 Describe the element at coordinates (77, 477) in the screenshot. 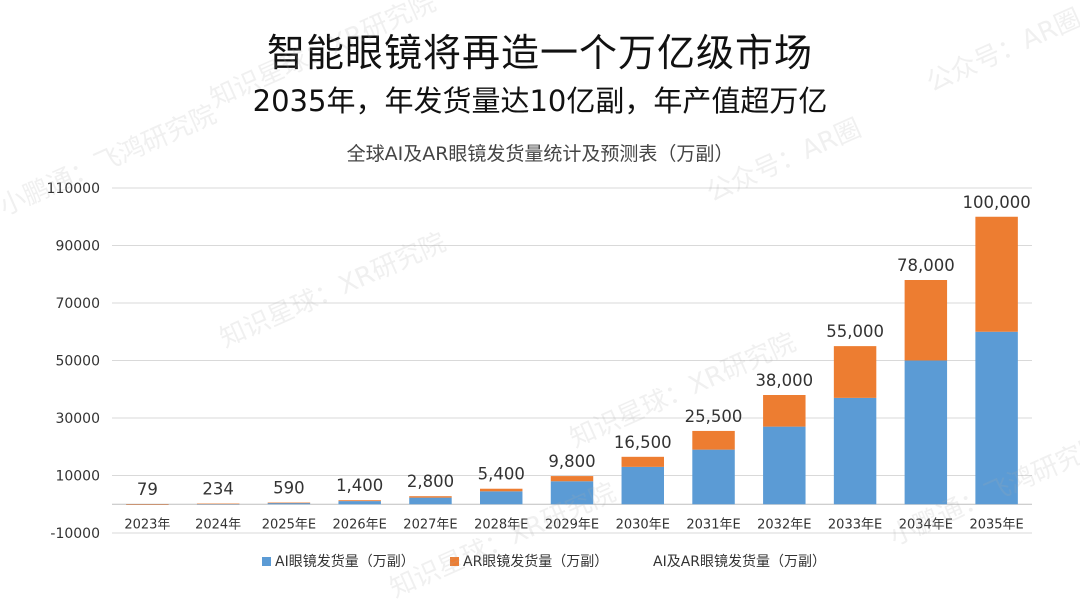

I see `y-tick-label: 10000` at that location.